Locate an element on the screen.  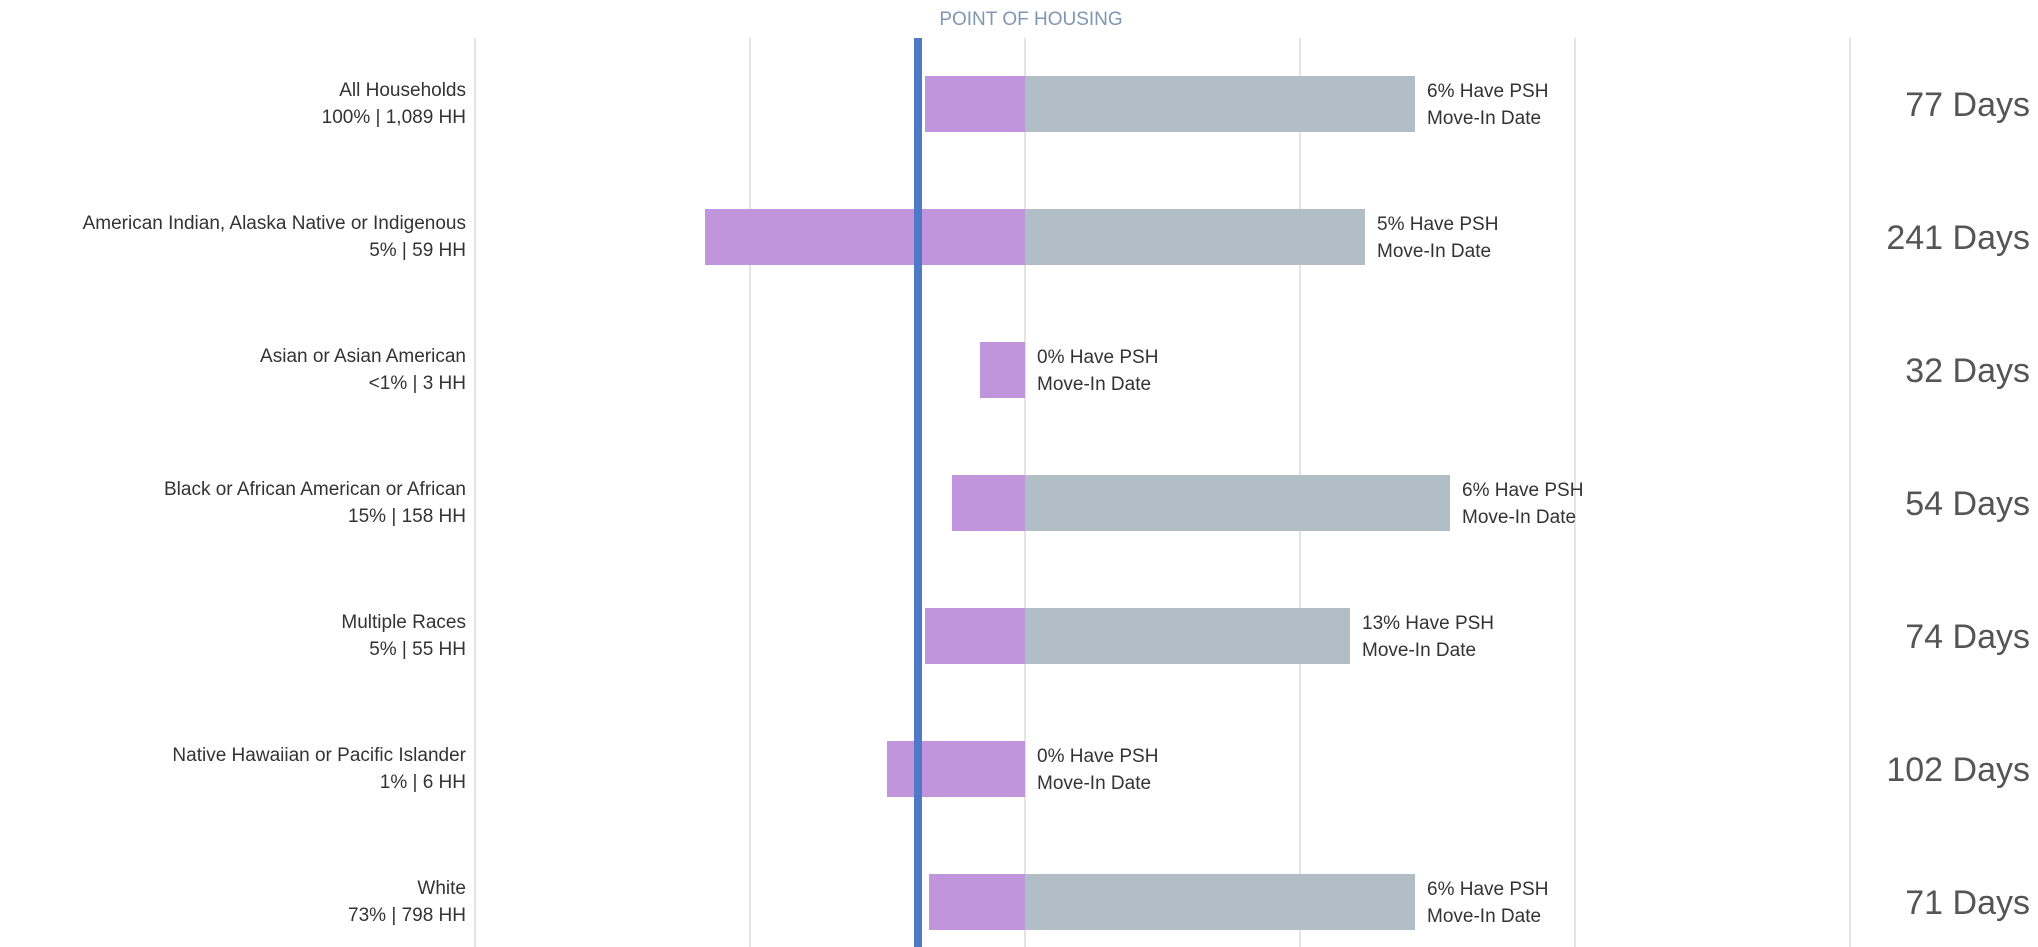
category-label: Asian or Asian American is located at coordinates (363, 356).